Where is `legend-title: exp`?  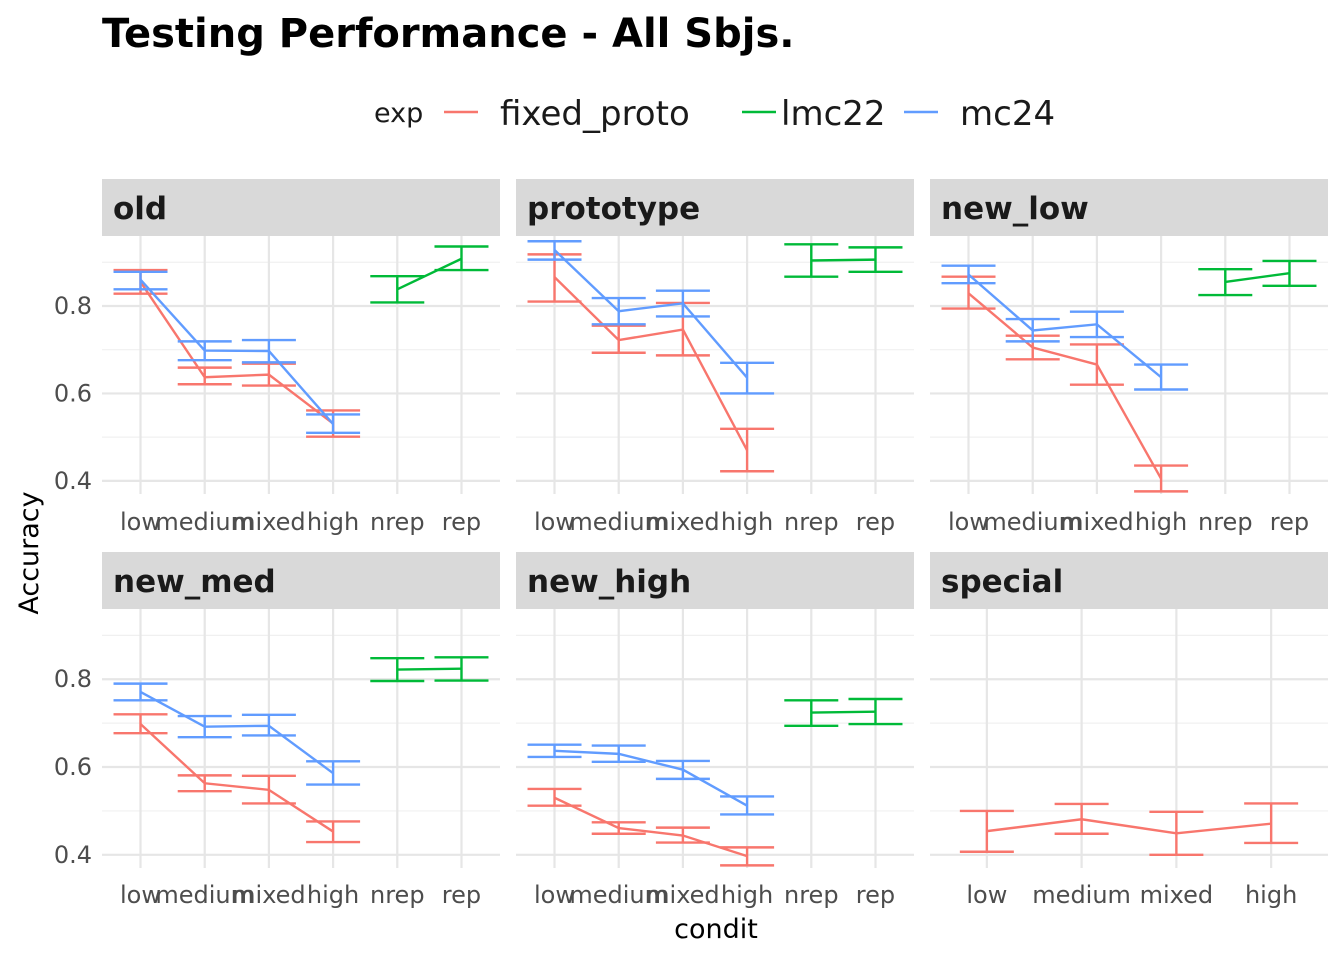
legend-title: exp is located at coordinates (398, 113).